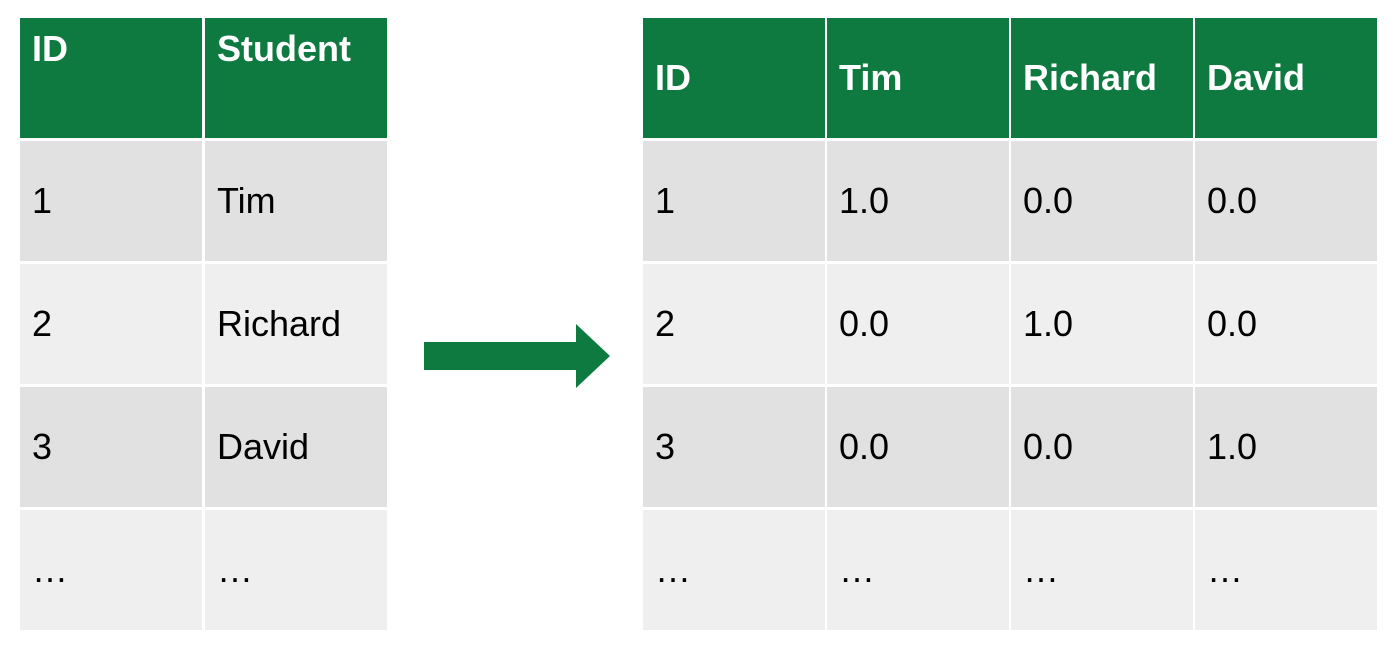 Image resolution: width=1400 pixels, height=648 pixels. I want to click on table-cell: Richard, so click(296, 324).